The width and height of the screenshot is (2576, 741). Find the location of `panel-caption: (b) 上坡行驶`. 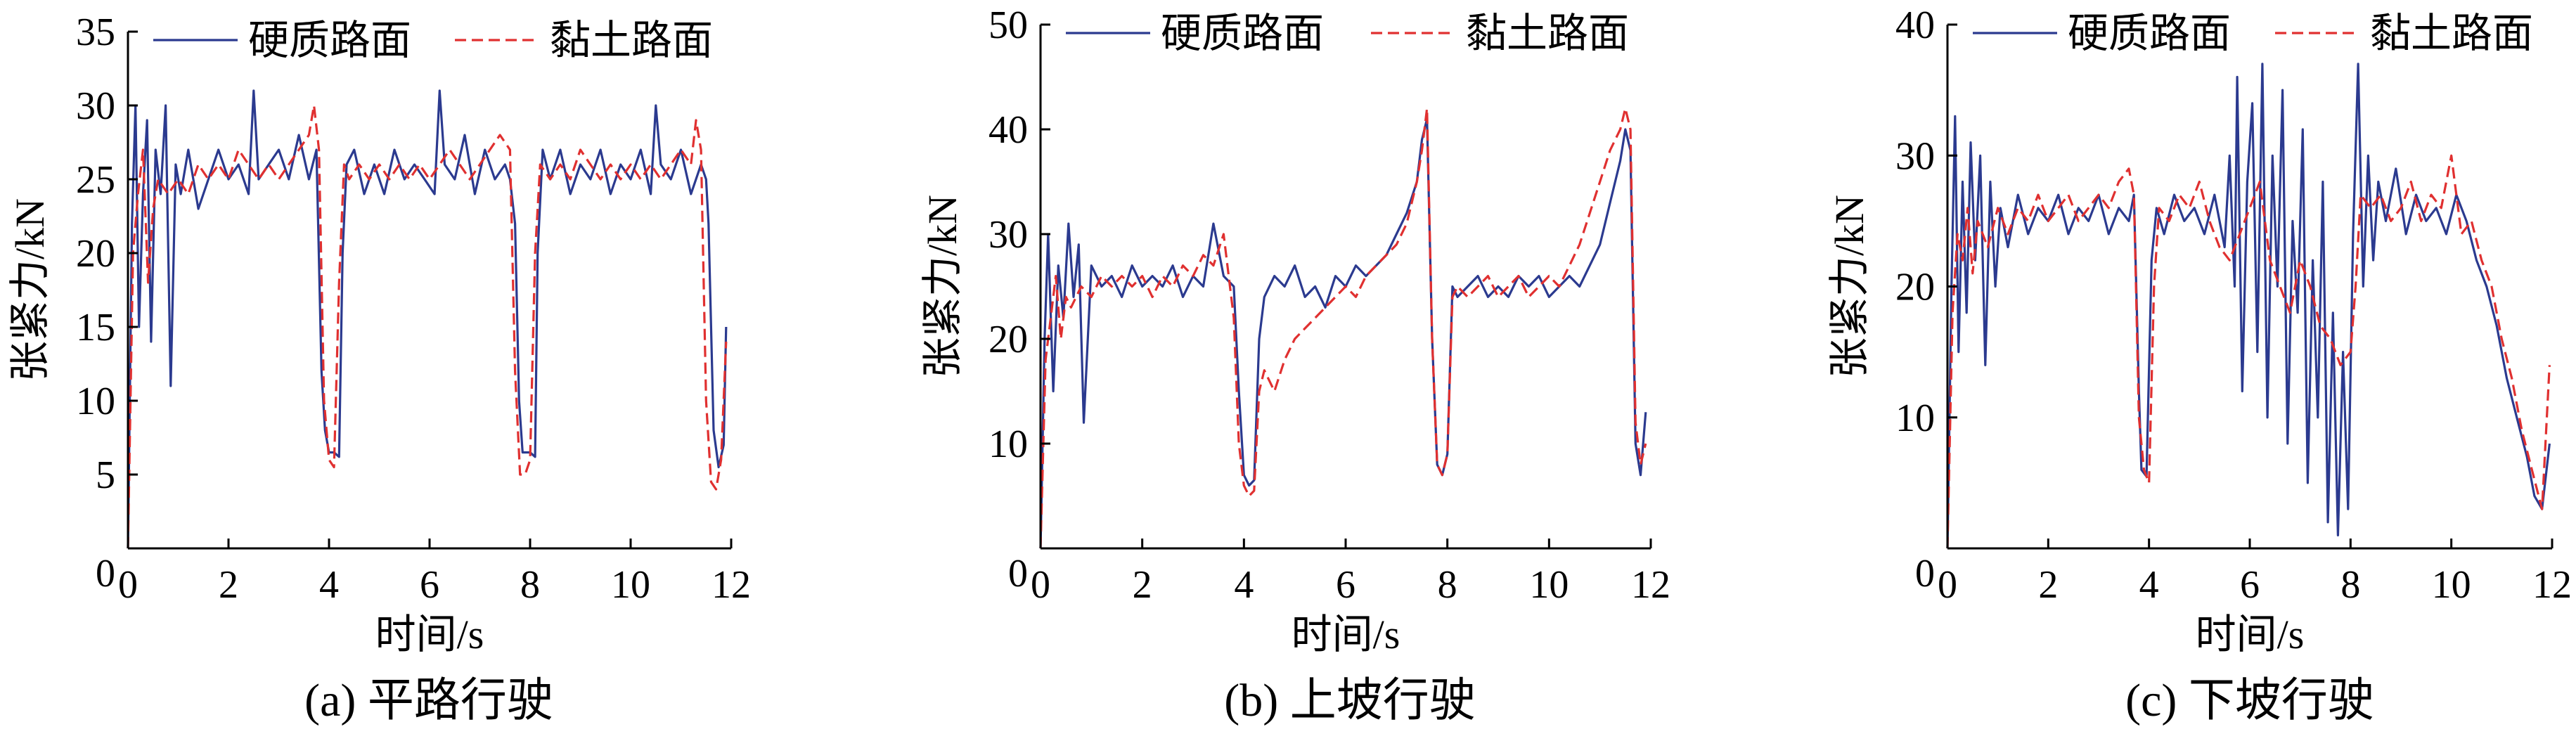

panel-caption: (b) 上坡行驶 is located at coordinates (1349, 700).